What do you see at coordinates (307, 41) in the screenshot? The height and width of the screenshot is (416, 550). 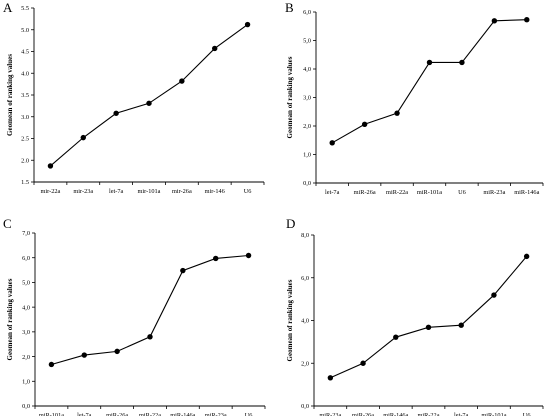 I see `y-tick-label-b: 5,0` at bounding box center [307, 41].